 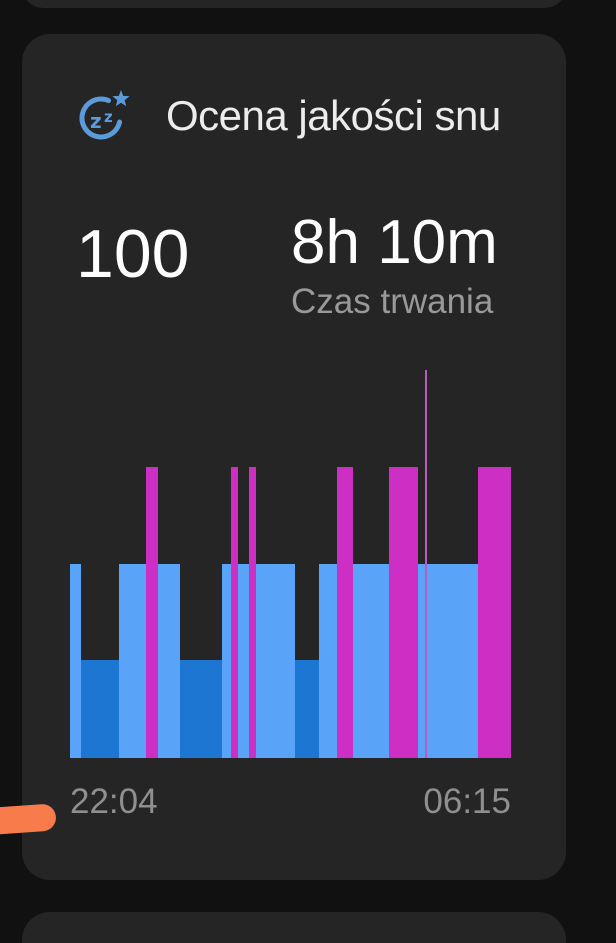 I want to click on duration-value: 8h 10m, so click(x=394, y=242).